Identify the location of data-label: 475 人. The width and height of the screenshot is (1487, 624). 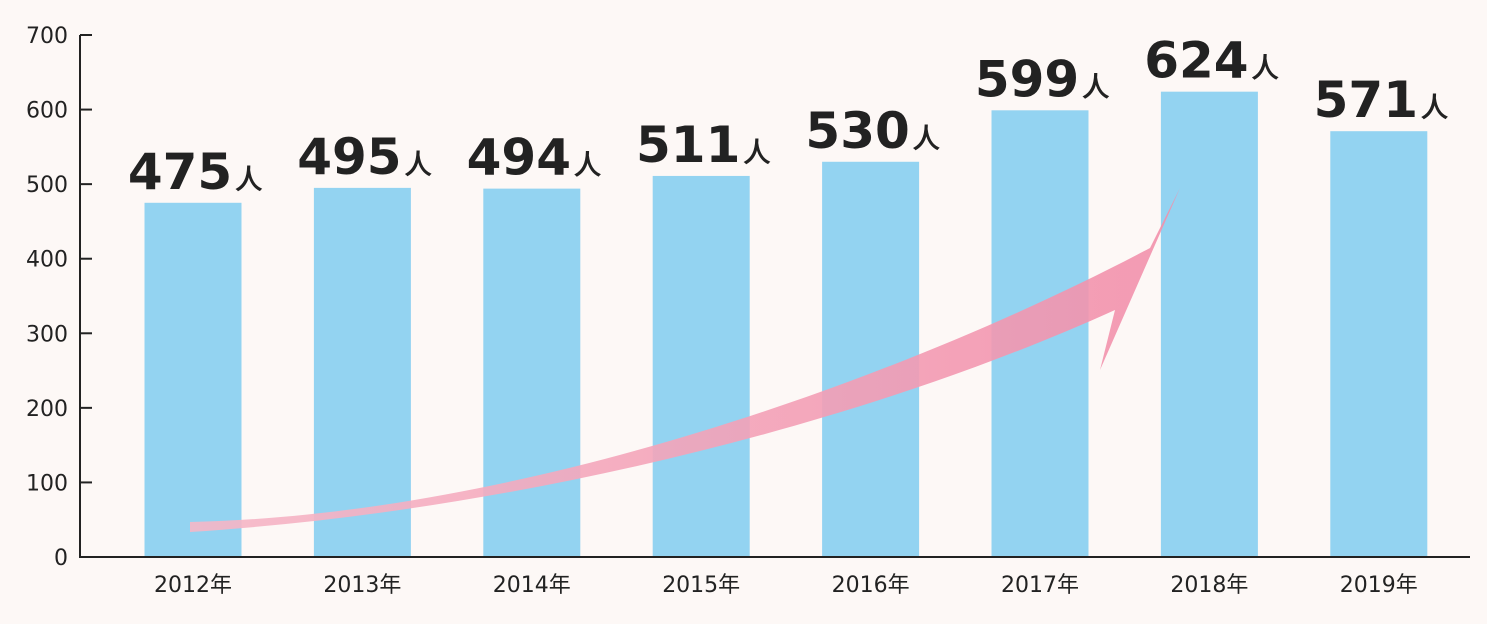
(195, 172).